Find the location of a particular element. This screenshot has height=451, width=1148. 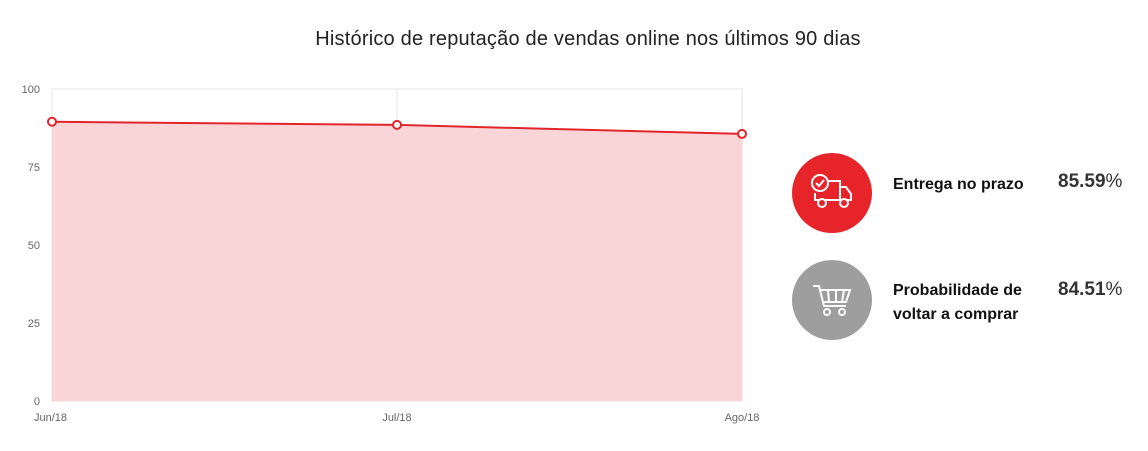

metric-value: 85.59% is located at coordinates (1090, 181).